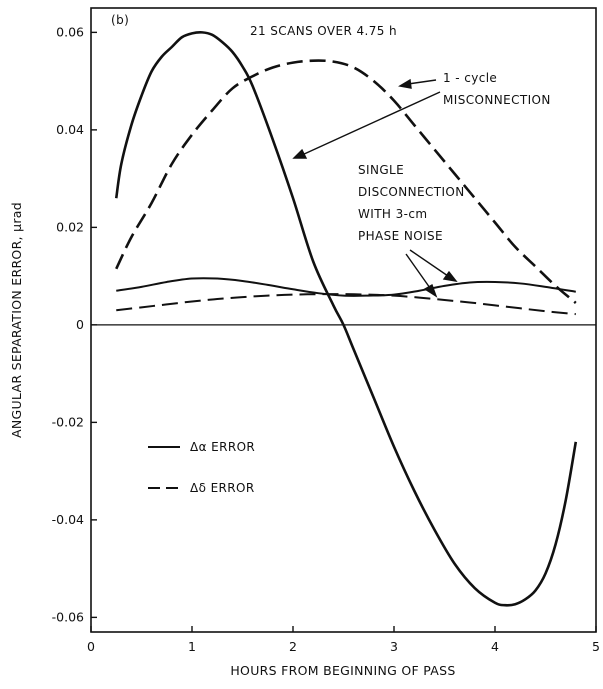 This screenshot has width=603, height=689. What do you see at coordinates (192, 646) in the screenshot?
I see `x-tick-label: 1` at bounding box center [192, 646].